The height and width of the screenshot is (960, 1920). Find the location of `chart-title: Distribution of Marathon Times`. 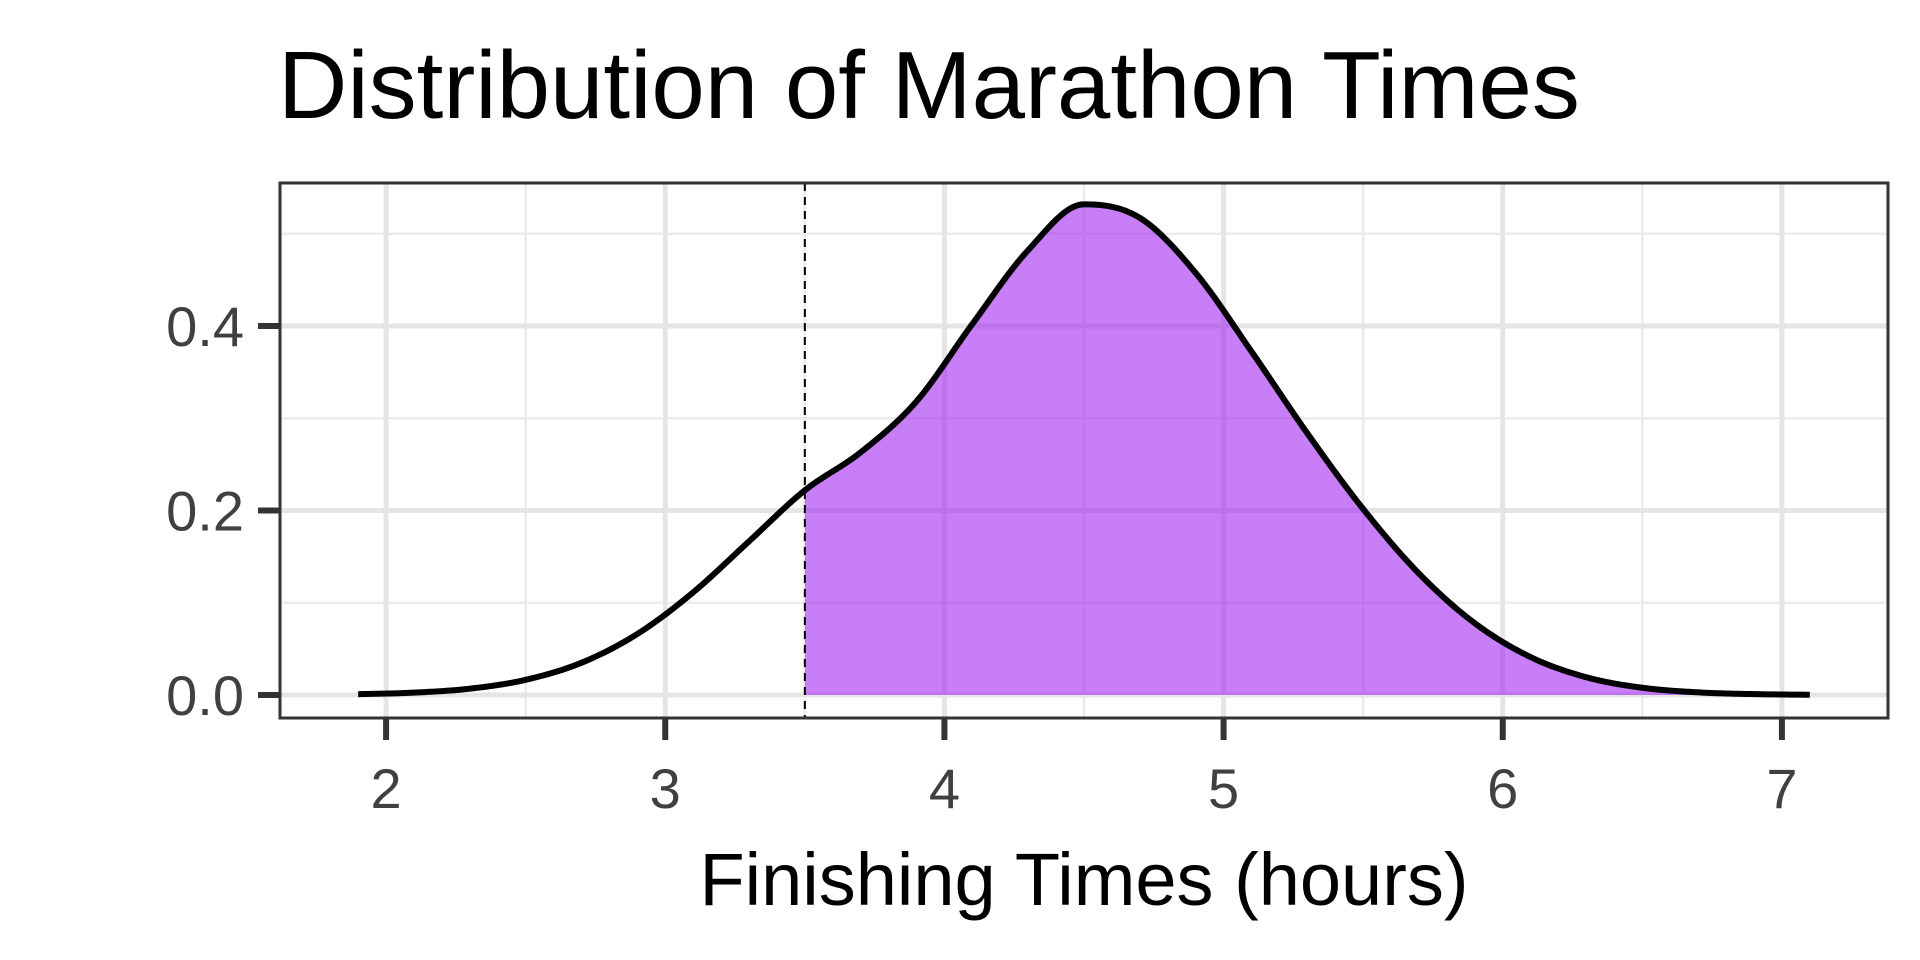

chart-title: Distribution of Marathon Times is located at coordinates (929, 85).